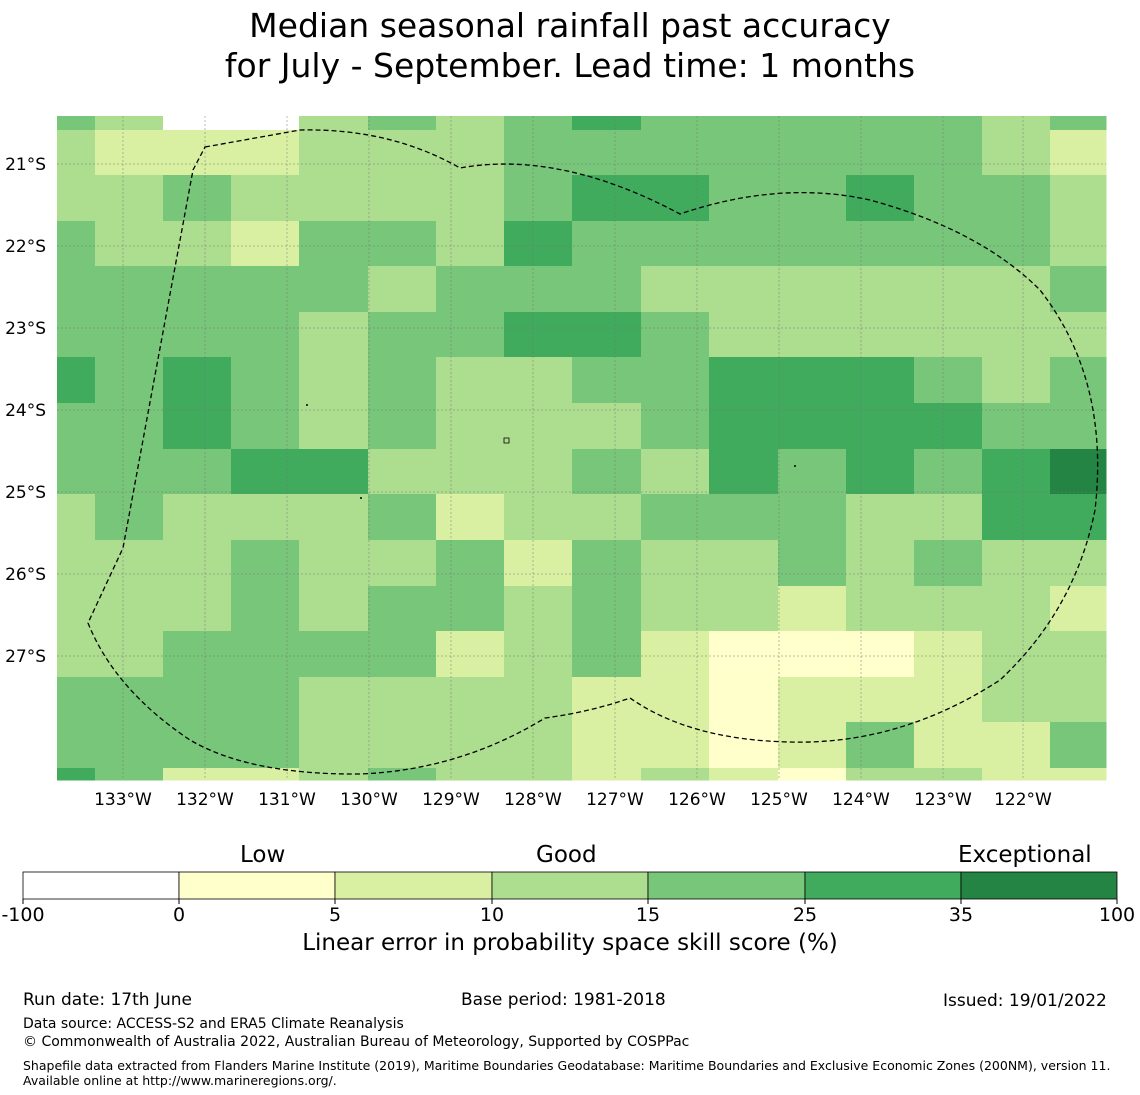  I want to click on map-title-line1: Median seasonal rainfall past accuracy, so click(570, 25).